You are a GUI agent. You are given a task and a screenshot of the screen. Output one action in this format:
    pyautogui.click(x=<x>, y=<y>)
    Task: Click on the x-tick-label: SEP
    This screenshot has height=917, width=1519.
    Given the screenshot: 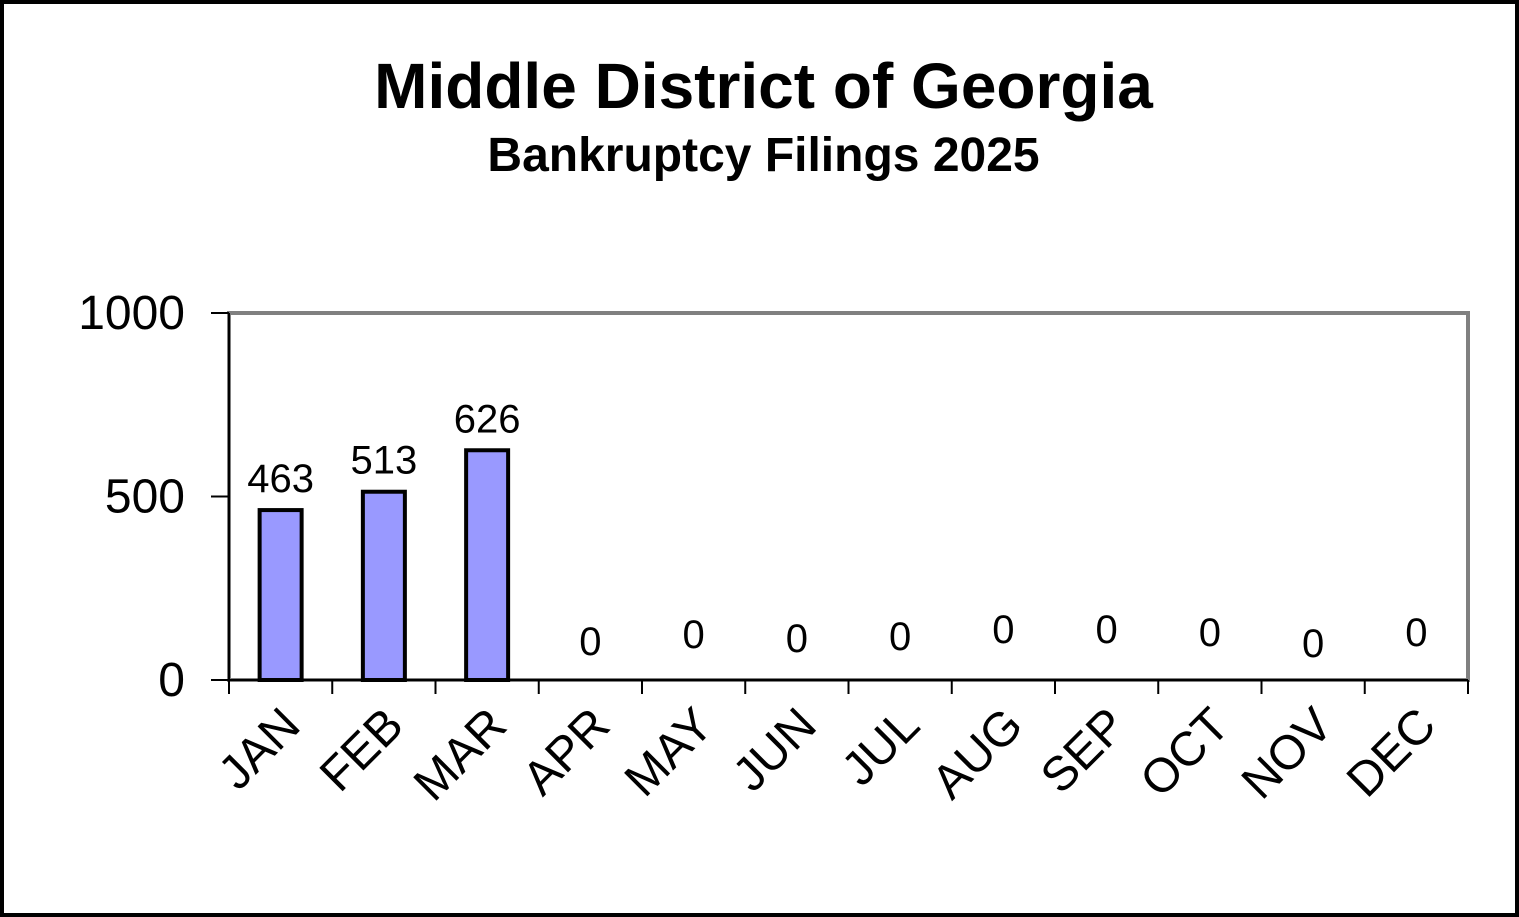 What is the action you would take?
    pyautogui.click(x=1083, y=750)
    